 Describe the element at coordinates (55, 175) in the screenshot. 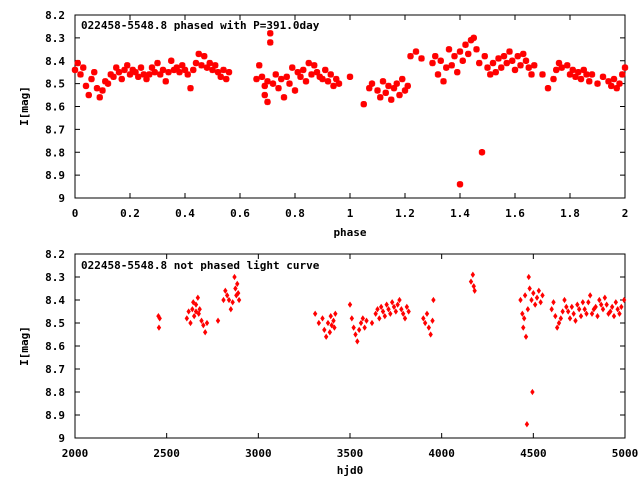

I see `panel-1-y-tick-label: 8.9` at that location.